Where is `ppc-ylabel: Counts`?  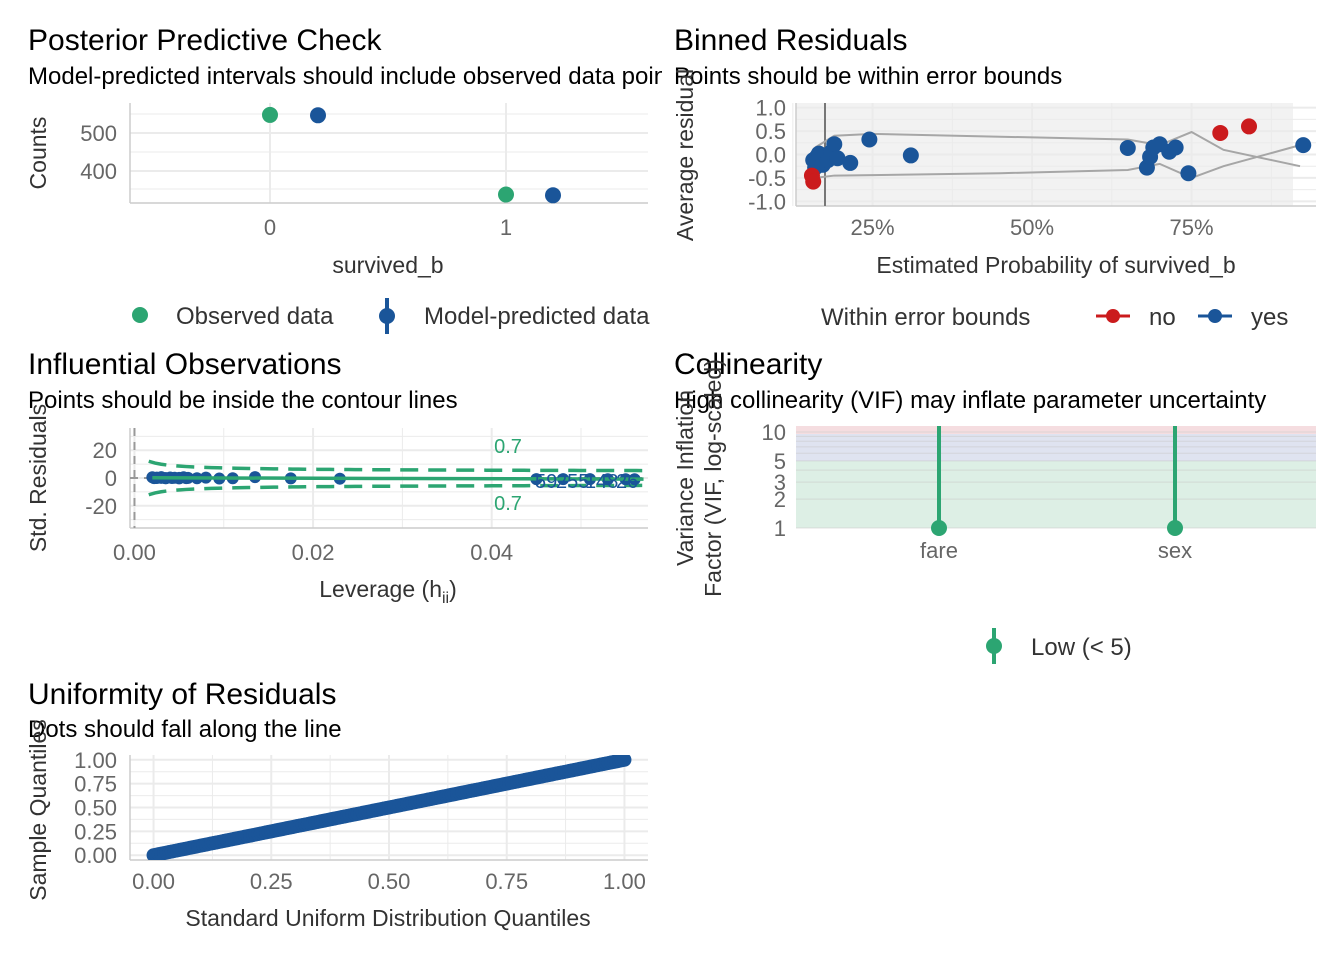
ppc-ylabel: Counts is located at coordinates (38, 153).